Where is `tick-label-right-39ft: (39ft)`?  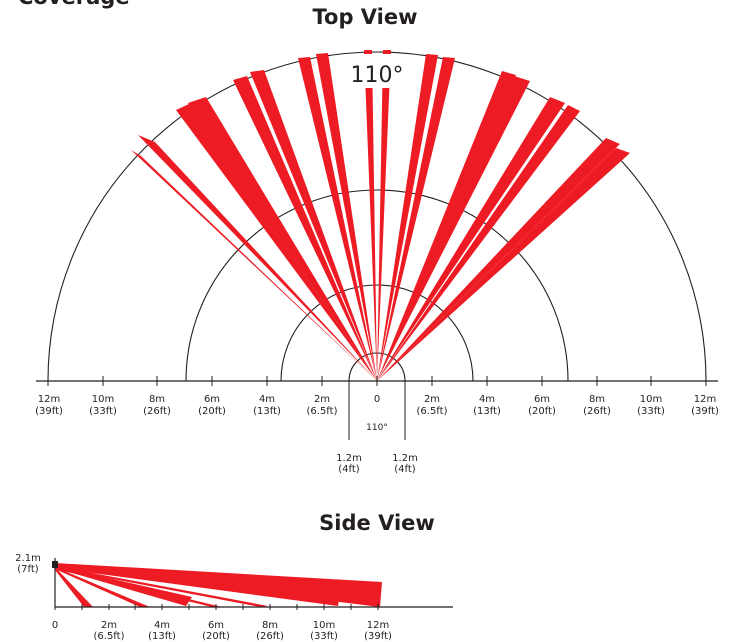
tick-label-right-39ft: (39ft) is located at coordinates (705, 411).